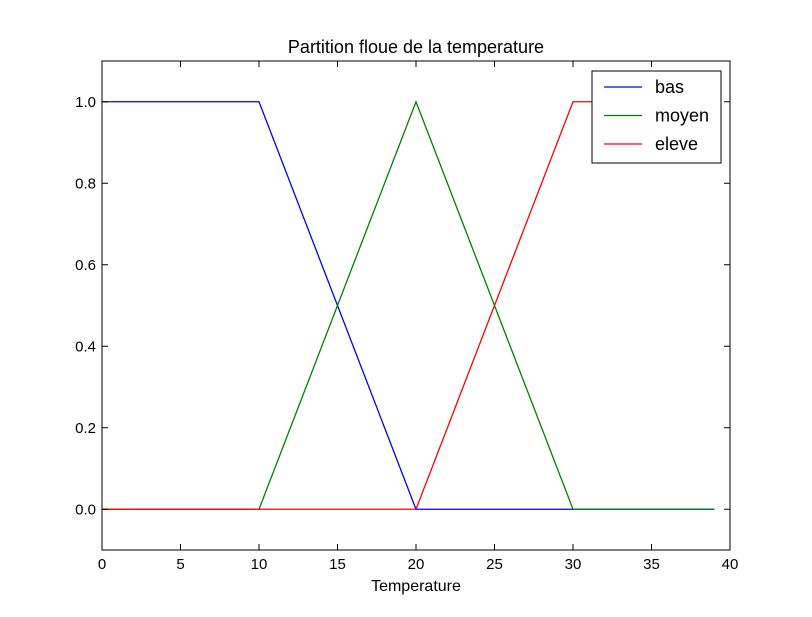  What do you see at coordinates (259, 564) in the screenshot?
I see `x-tick-label: 10` at bounding box center [259, 564].